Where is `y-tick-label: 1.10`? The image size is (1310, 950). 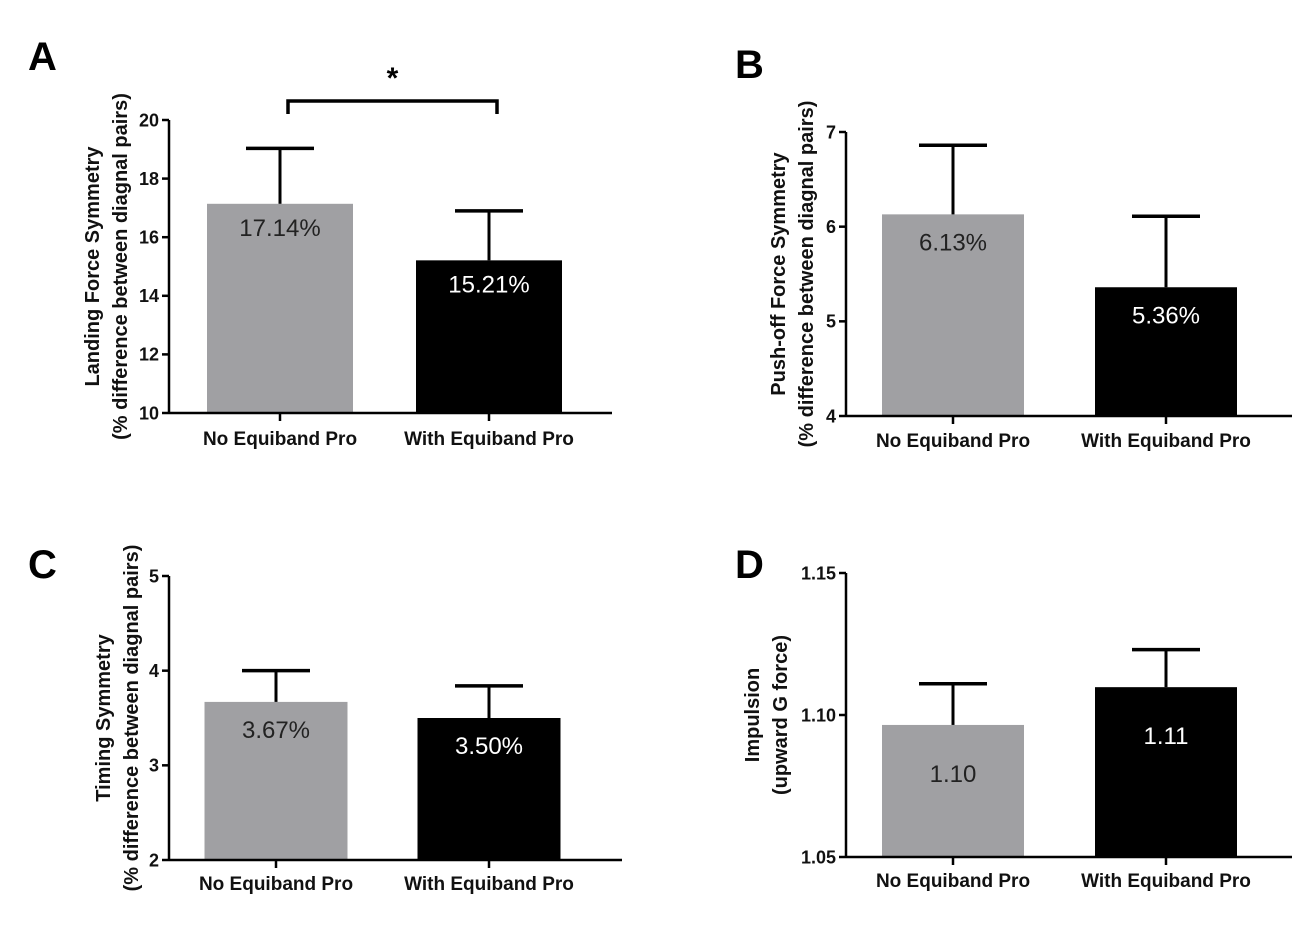
y-tick-label: 1.10 is located at coordinates (818, 715).